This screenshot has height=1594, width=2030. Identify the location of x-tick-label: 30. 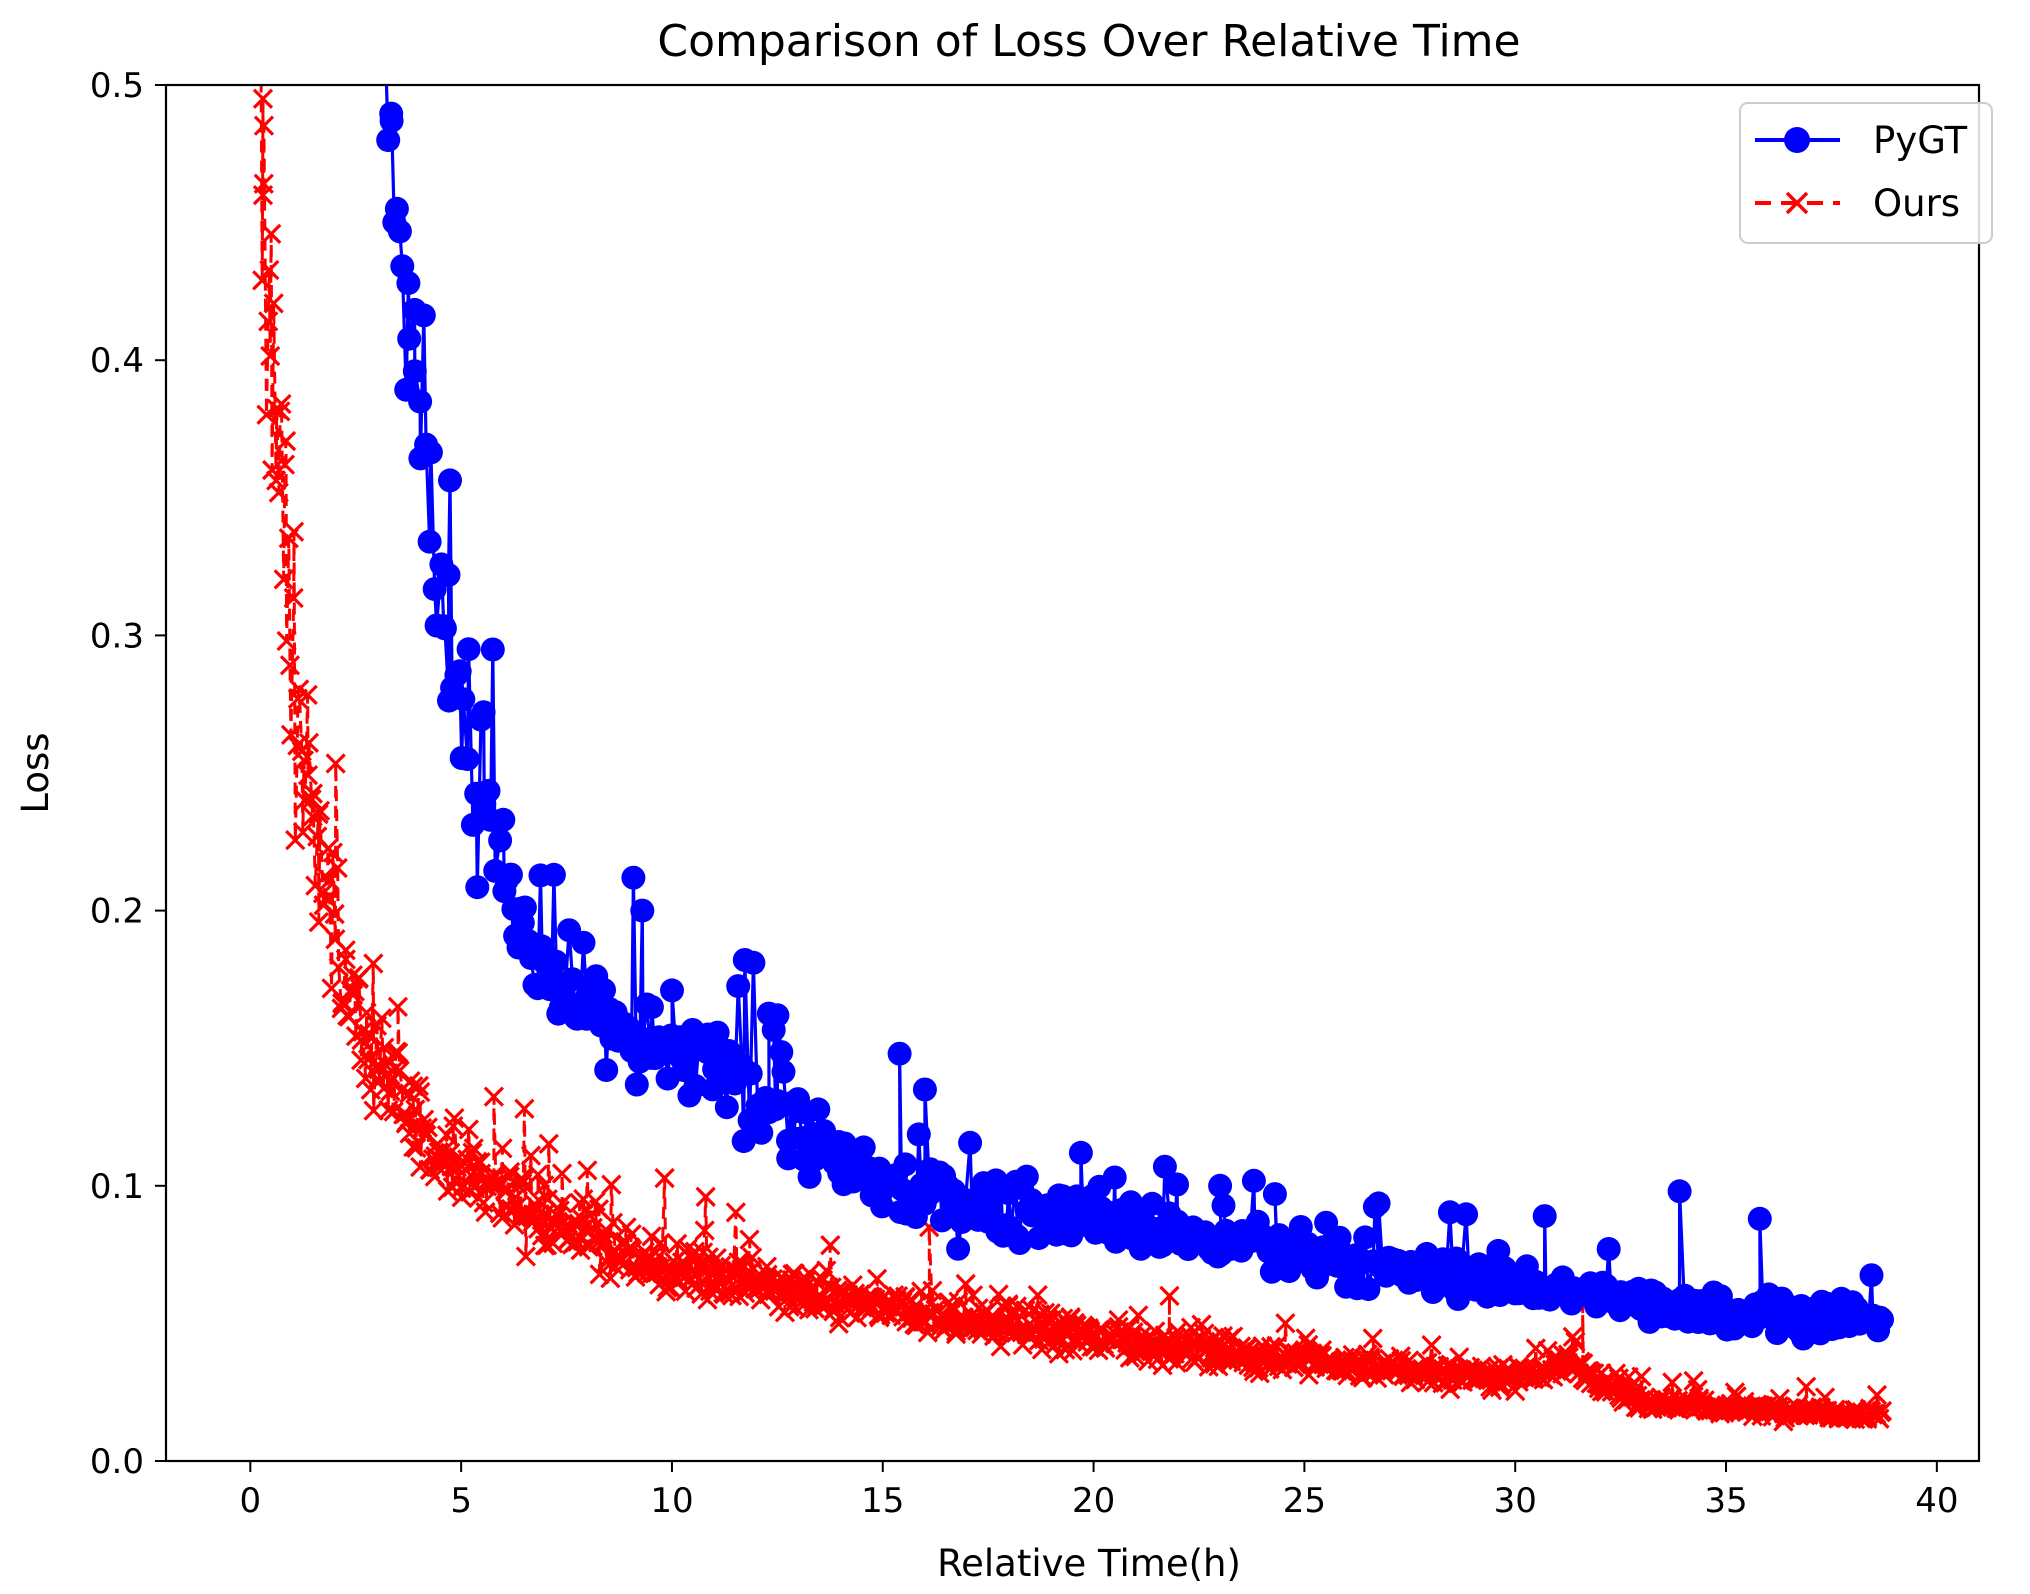
(1515, 1501).